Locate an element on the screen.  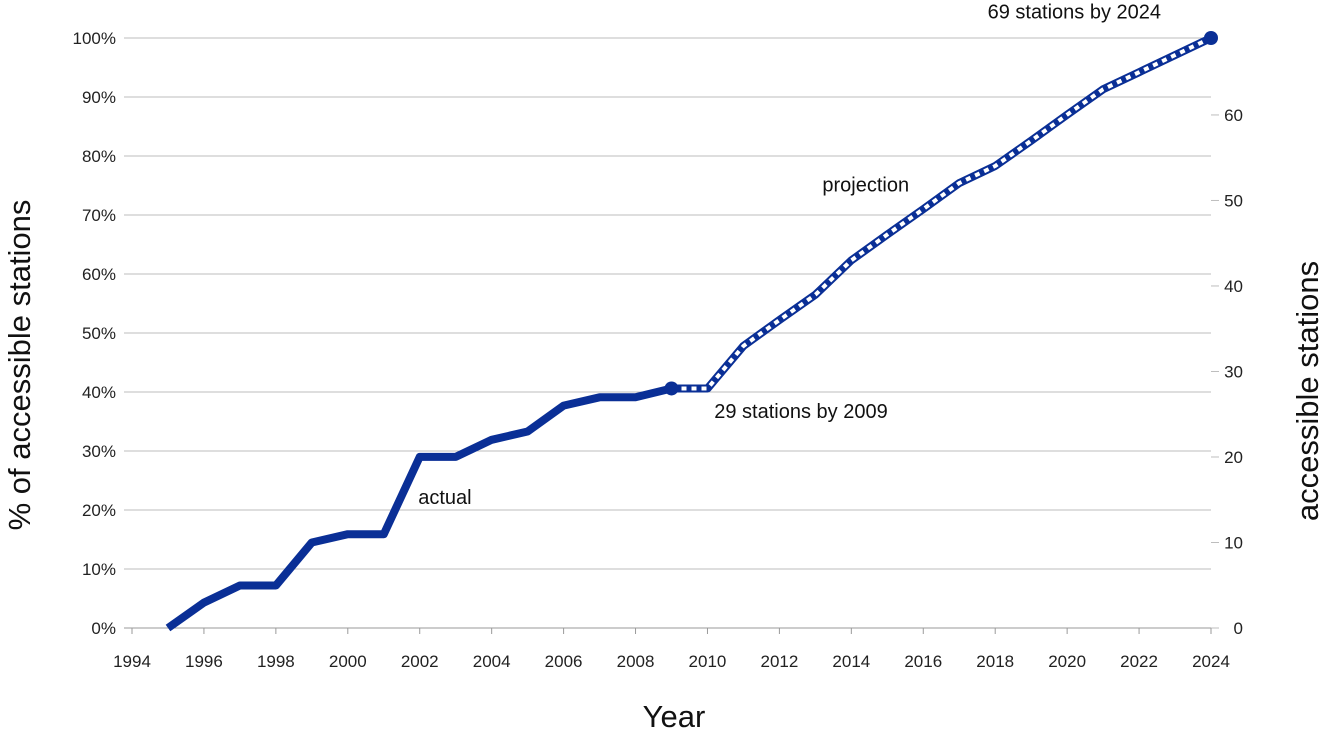
annotation-label: 29 stations by 2009 is located at coordinates (800, 412).